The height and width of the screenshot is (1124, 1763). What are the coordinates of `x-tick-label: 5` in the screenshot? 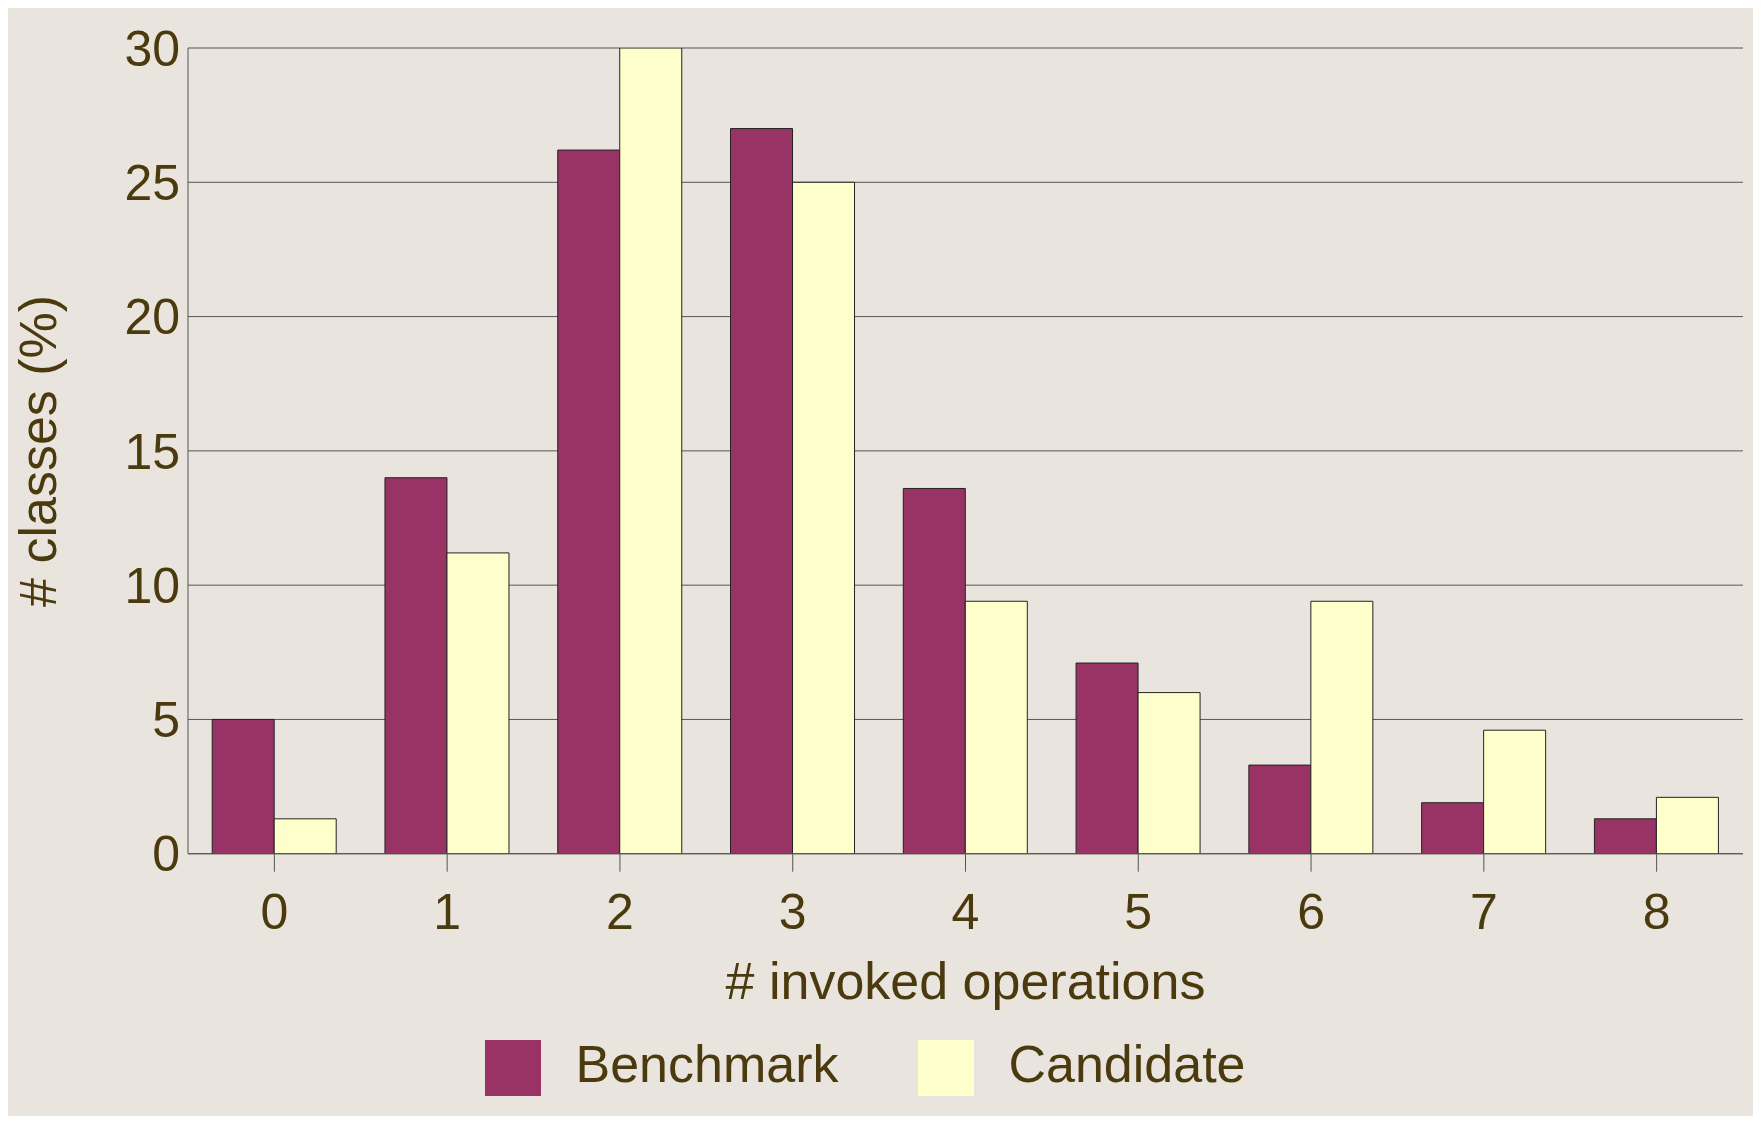 It's located at (1138, 912).